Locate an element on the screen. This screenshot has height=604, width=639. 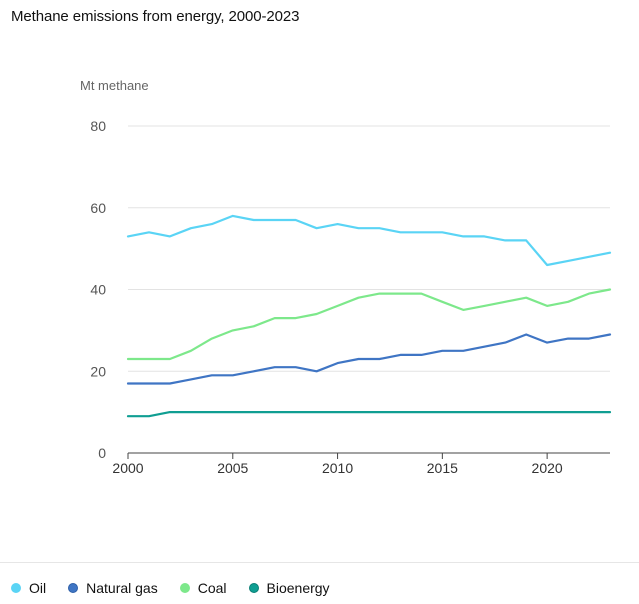
series-line-bioenergy is located at coordinates (369, 414).